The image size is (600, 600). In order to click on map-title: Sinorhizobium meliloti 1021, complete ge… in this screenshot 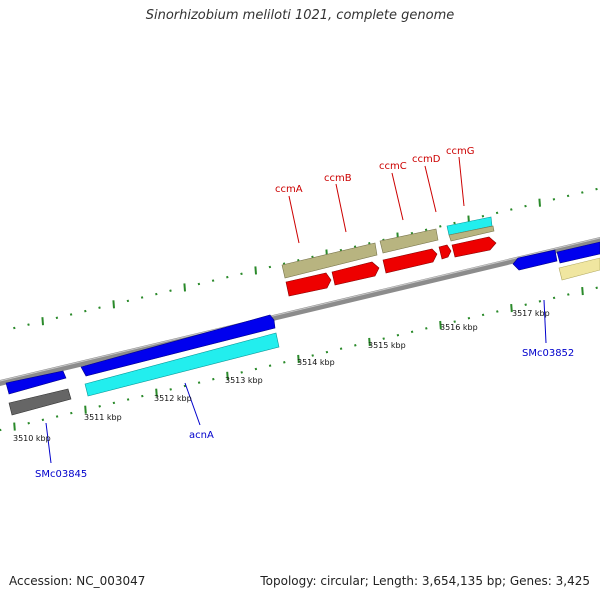, I will do `click(300, 15)`.